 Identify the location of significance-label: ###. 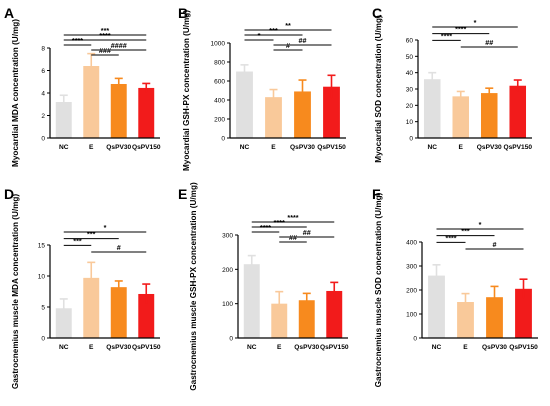
(105, 50).